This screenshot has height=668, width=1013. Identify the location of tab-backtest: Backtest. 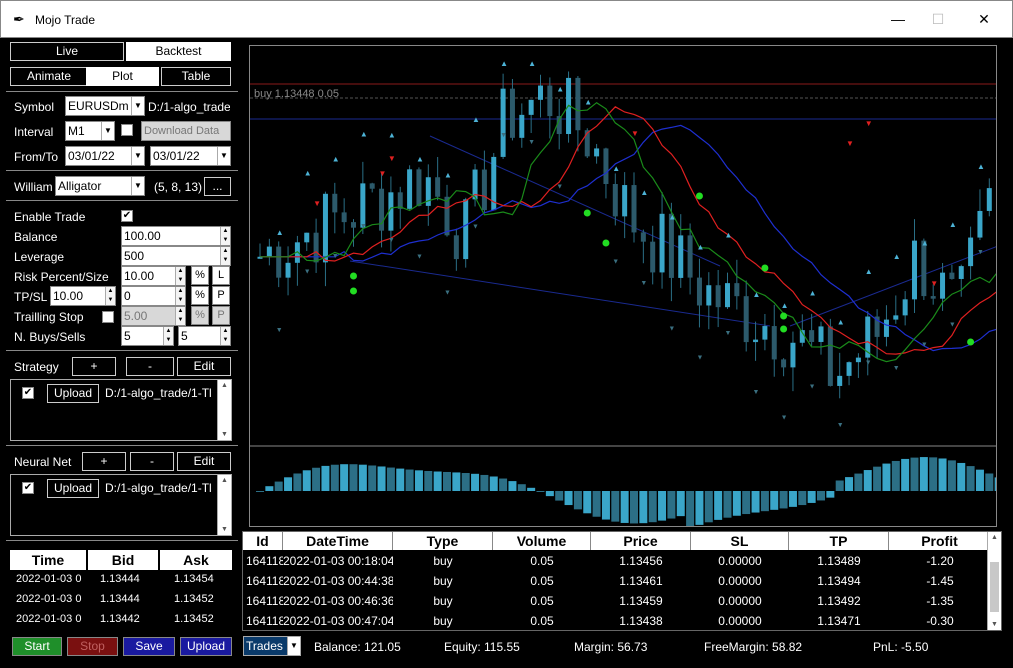
(178, 51).